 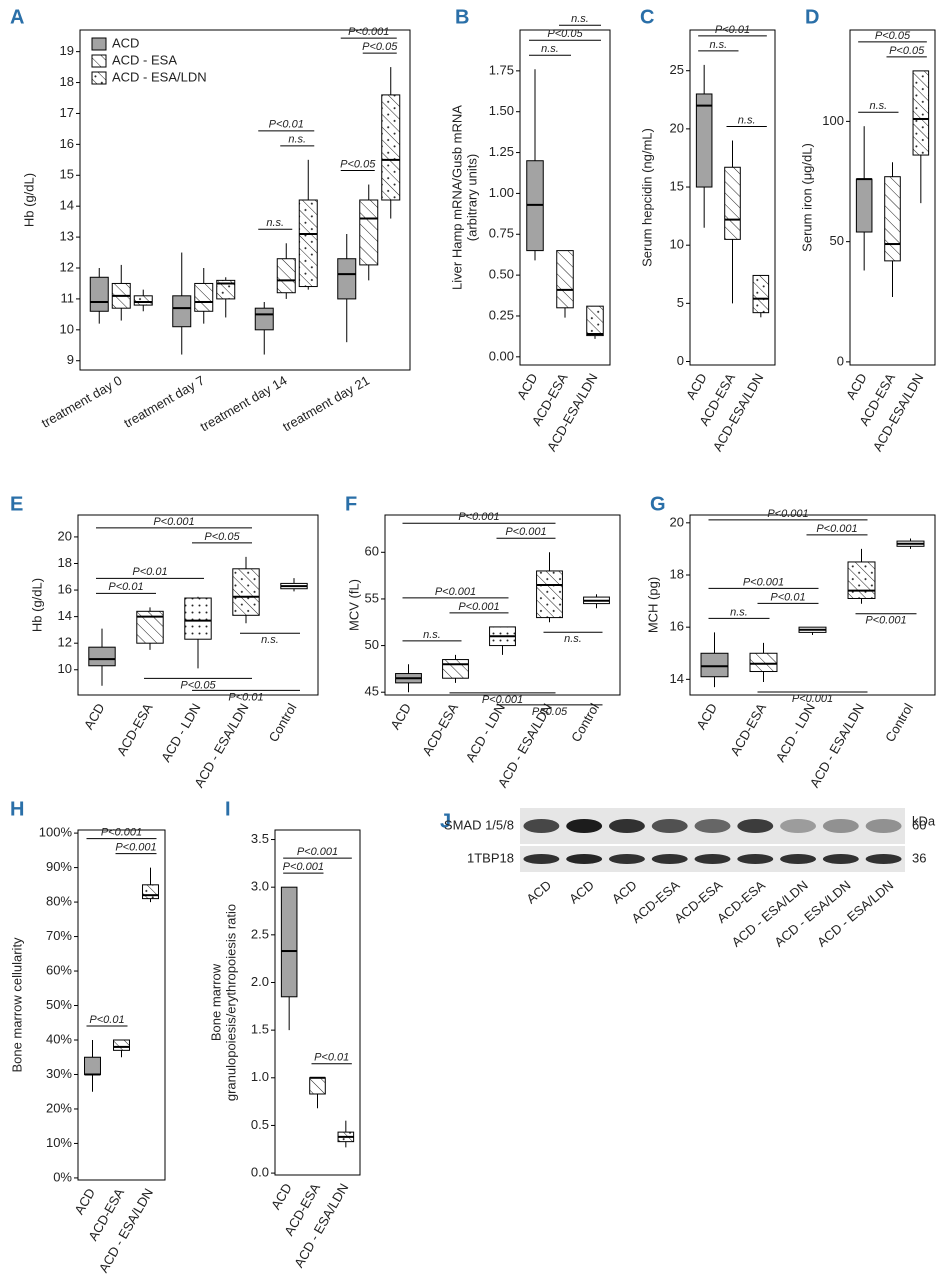 I want to click on panel-label: F, so click(x=351, y=504).